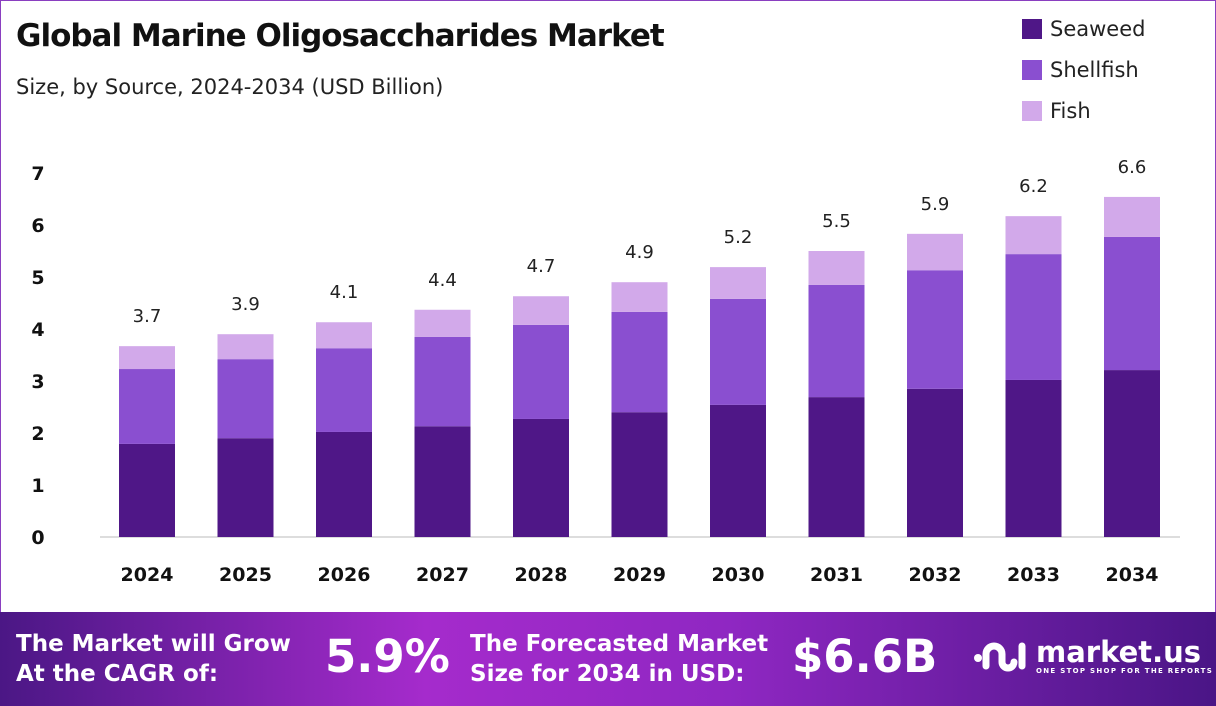 Image resolution: width=1216 pixels, height=706 pixels. What do you see at coordinates (1033, 186) in the screenshot?
I see `total-data-label: 6.2` at bounding box center [1033, 186].